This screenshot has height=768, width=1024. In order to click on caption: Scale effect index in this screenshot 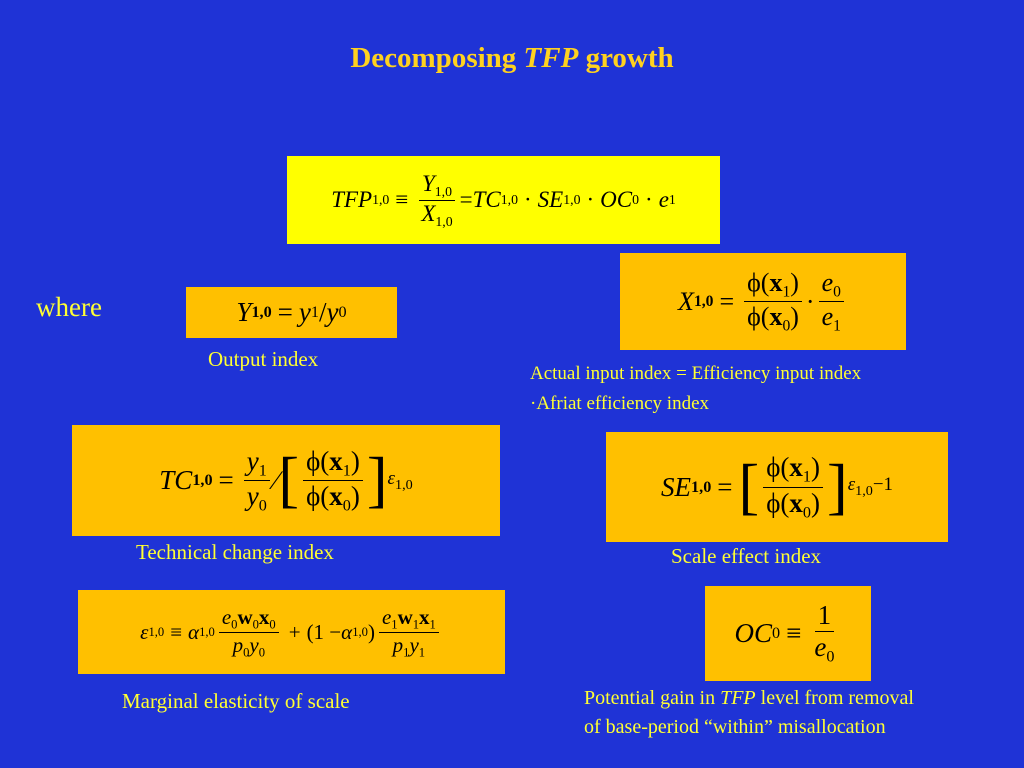, I will do `click(746, 556)`.